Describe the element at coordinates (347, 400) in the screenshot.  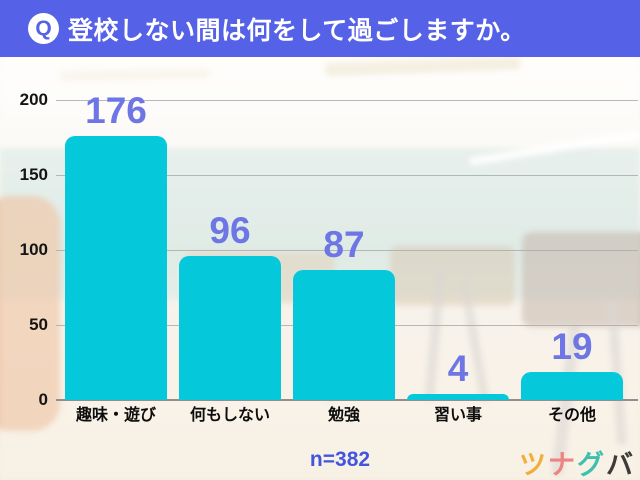
I see `x-axis-line` at that location.